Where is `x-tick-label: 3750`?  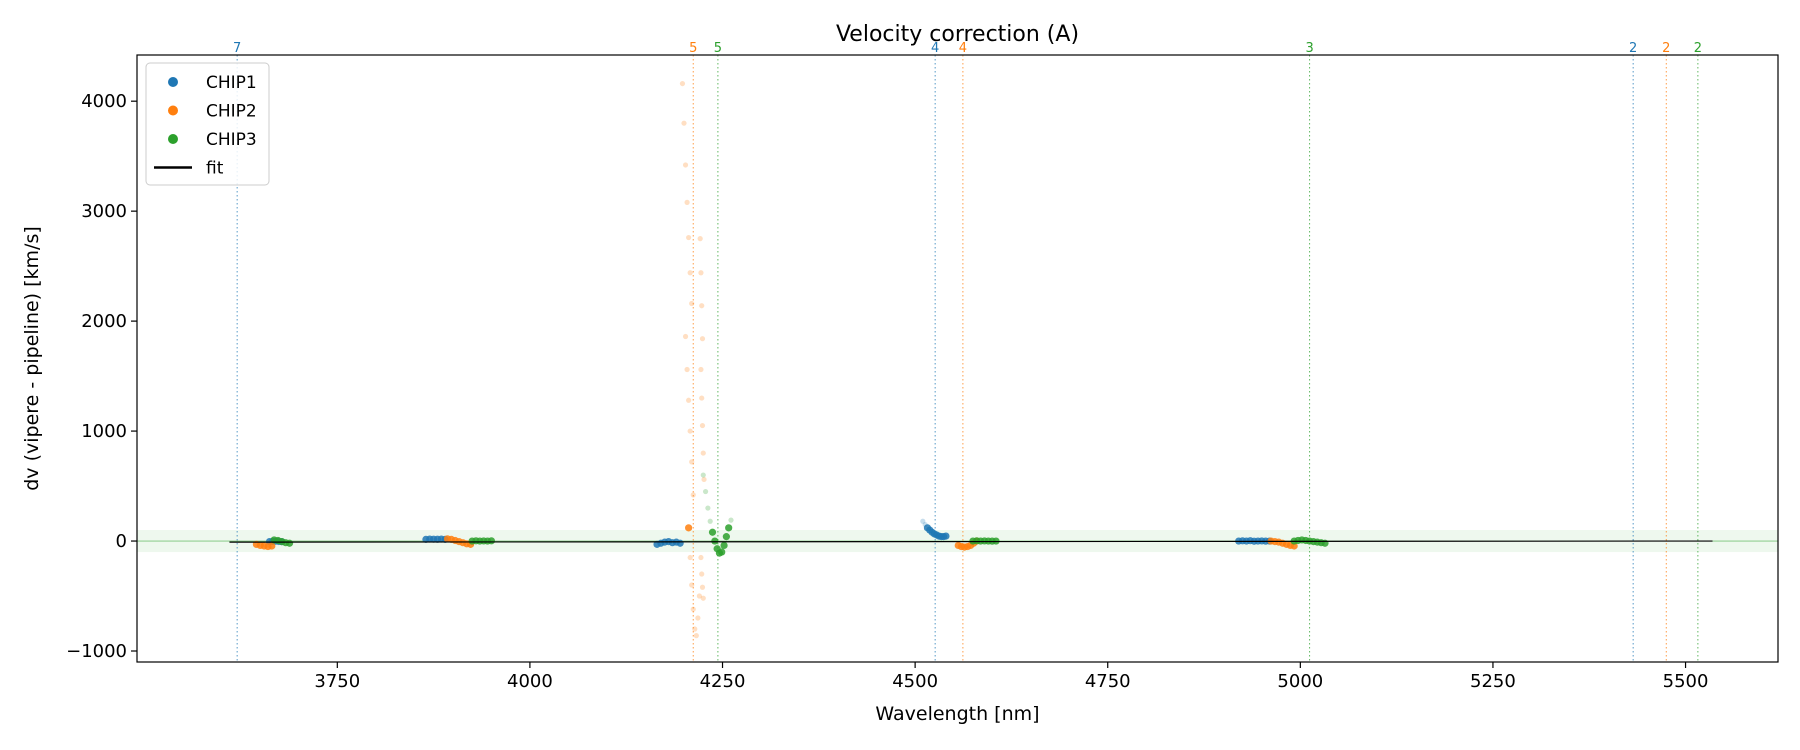
x-tick-label: 3750 is located at coordinates (337, 681).